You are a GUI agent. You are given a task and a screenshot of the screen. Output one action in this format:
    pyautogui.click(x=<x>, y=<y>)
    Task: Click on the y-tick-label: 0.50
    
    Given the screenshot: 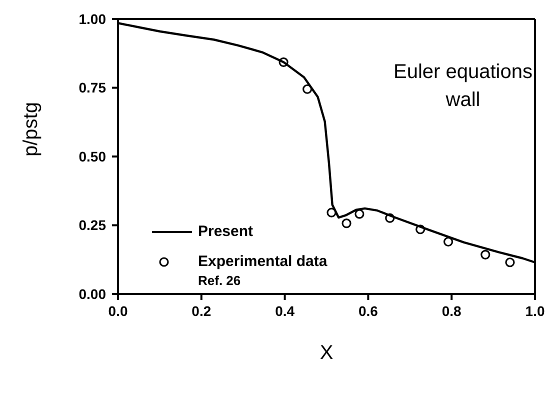 What is the action you would take?
    pyautogui.click(x=92, y=156)
    